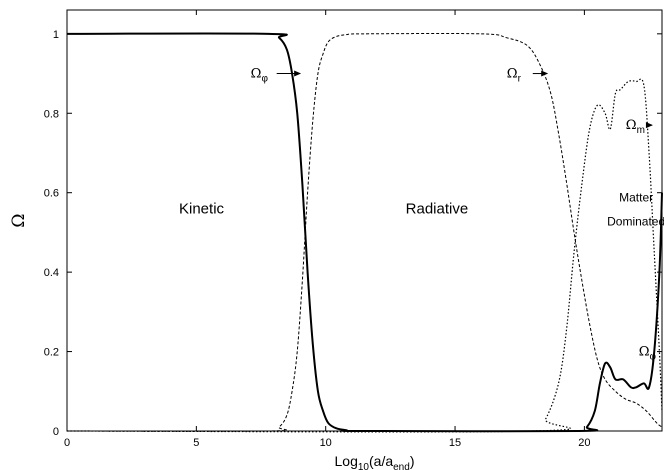 This screenshot has width=664, height=470. What do you see at coordinates (514, 76) in the screenshot?
I see `series-annotation: Ωr` at bounding box center [514, 76].